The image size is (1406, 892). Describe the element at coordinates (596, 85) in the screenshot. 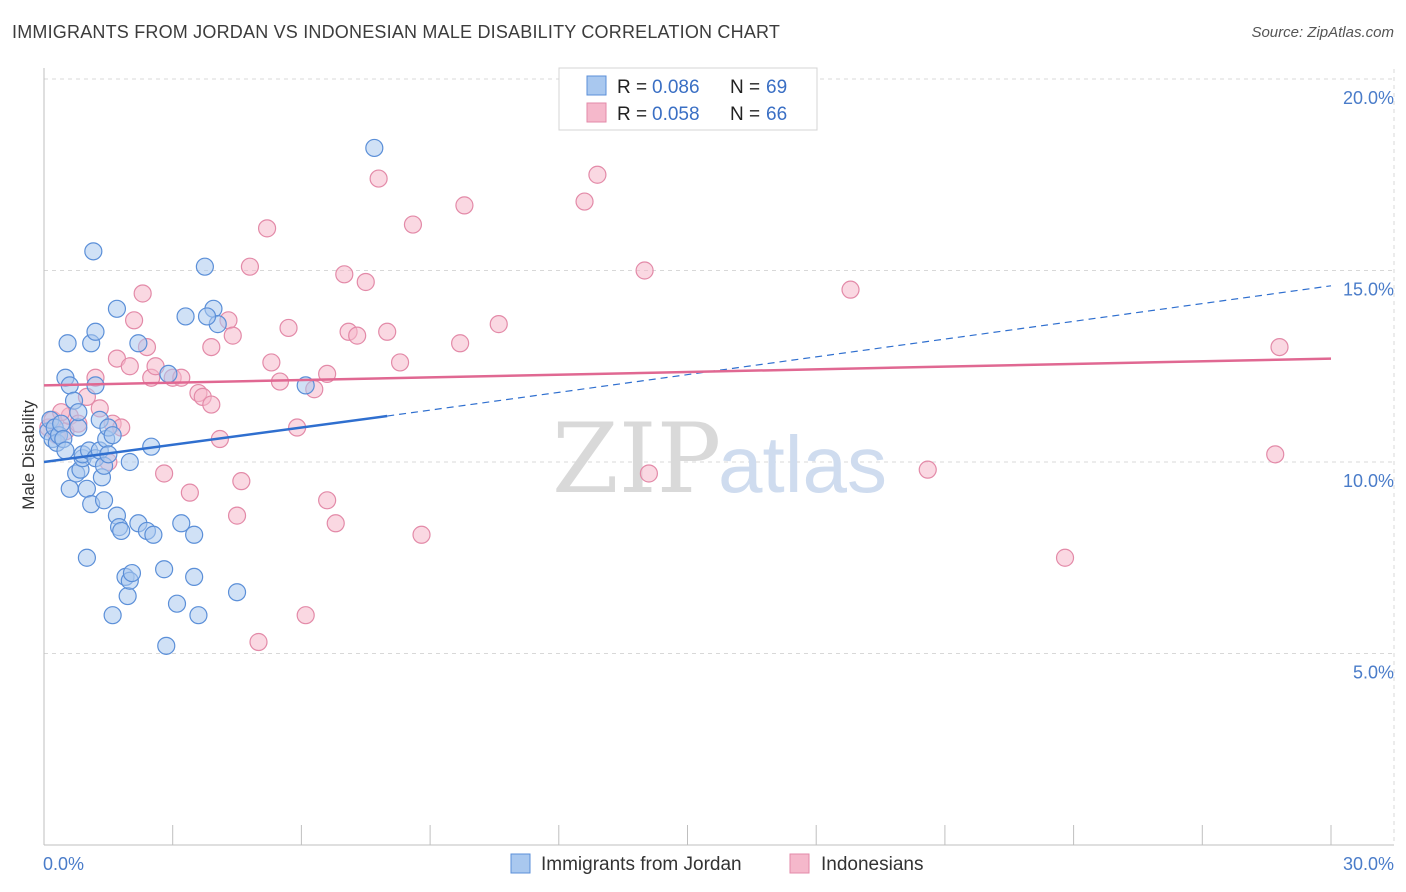

I see `legend-swatch-jordan` at that location.